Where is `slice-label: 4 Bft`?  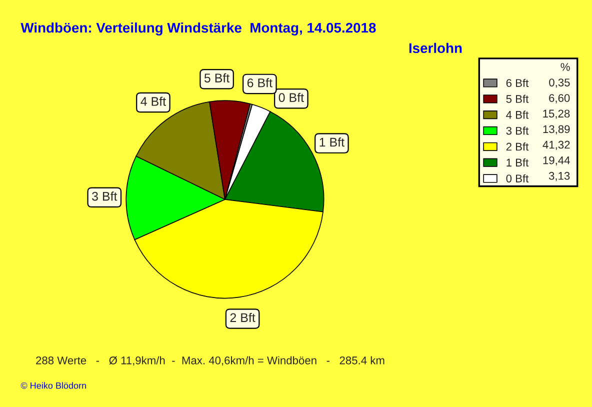
slice-label: 4 Bft is located at coordinates (153, 101).